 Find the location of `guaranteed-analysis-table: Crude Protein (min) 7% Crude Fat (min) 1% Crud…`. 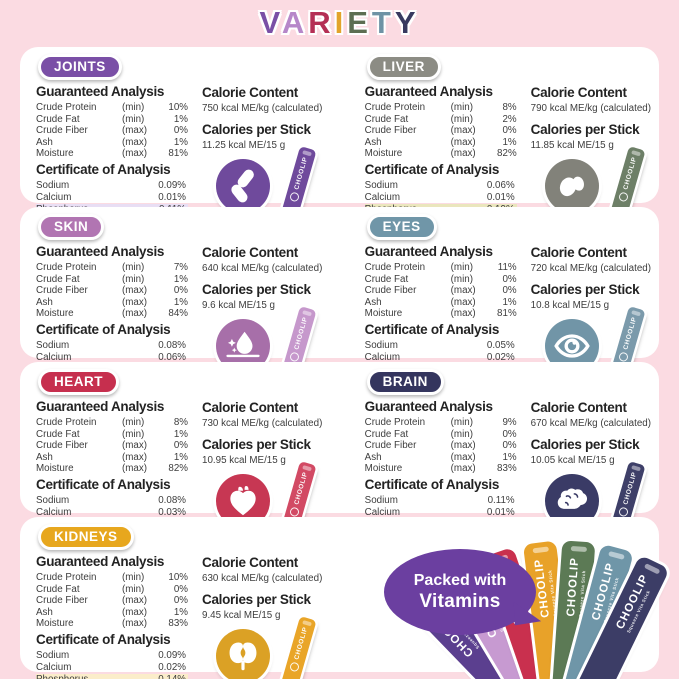

guaranteed-analysis-table: Crude Protein (min) 7% Crude Fat (min) 1% Crud… is located at coordinates (112, 291).